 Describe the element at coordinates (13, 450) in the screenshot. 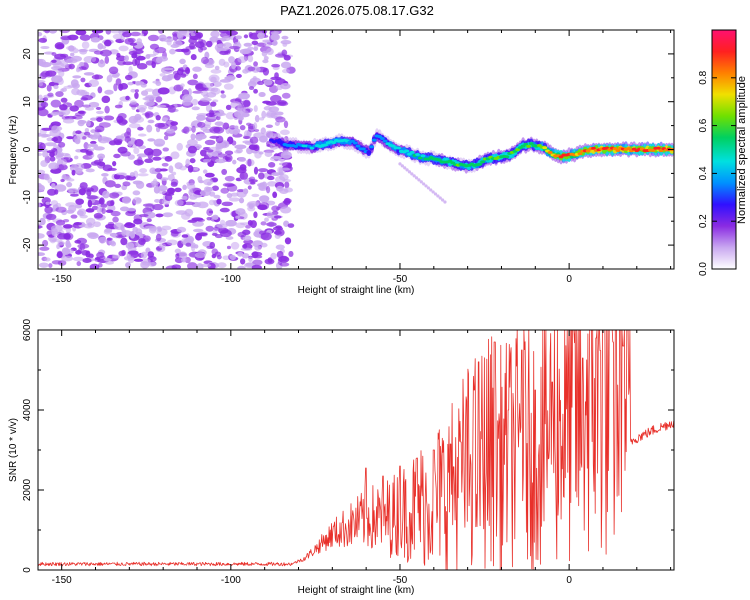

I see `snr-y-axis-label: SNR (10 * v/v)` at that location.